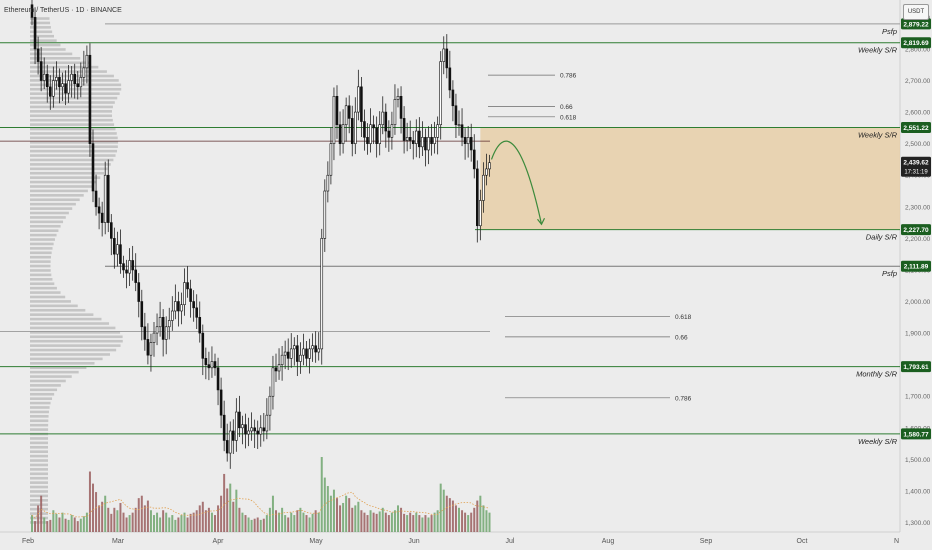 Image resolution: width=932 pixels, height=550 pixels. Describe the element at coordinates (63, 10) in the screenshot. I see `symbol-title: Ethereum / TetherUS · 1D · BINANCE` at that location.